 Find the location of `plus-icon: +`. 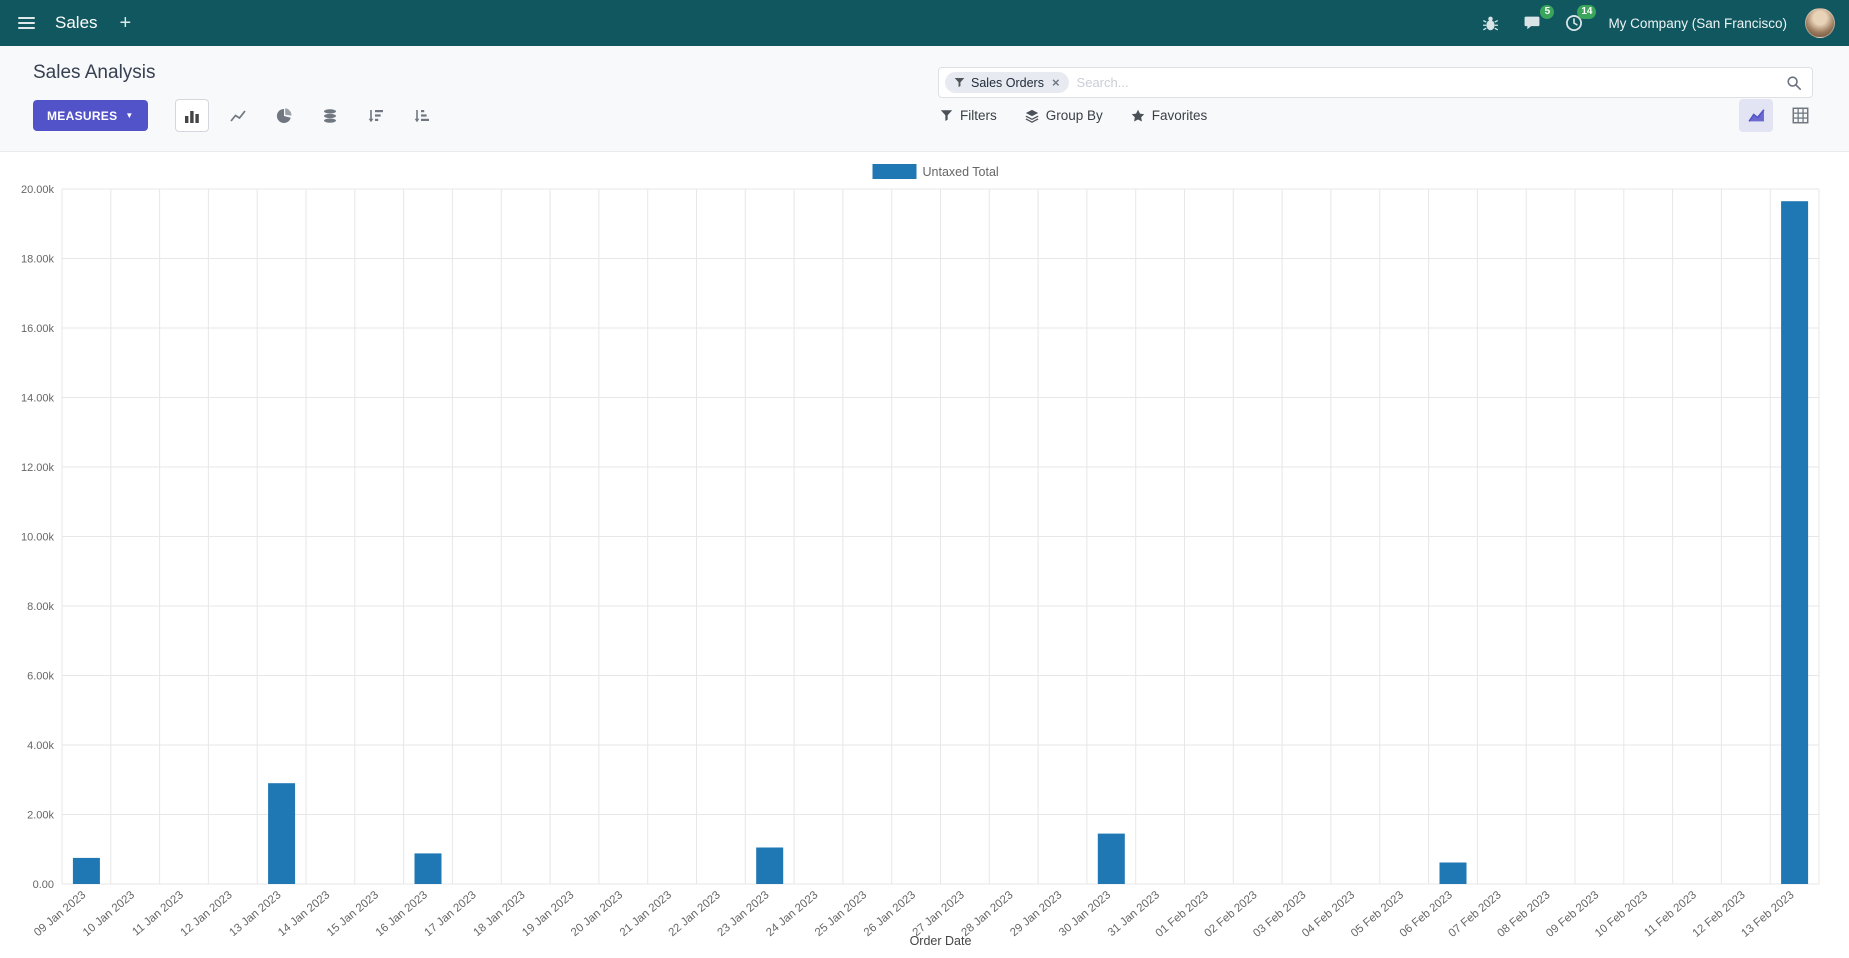

plus-icon: + is located at coordinates (126, 23).